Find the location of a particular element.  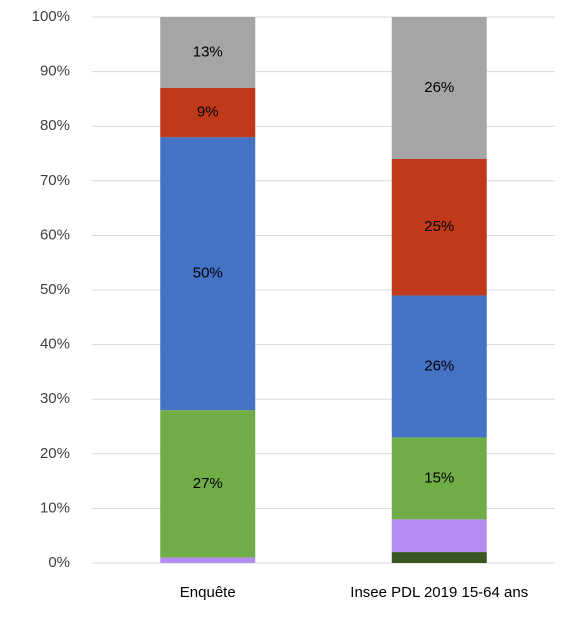

y-tick-label: 100% is located at coordinates (51, 16).